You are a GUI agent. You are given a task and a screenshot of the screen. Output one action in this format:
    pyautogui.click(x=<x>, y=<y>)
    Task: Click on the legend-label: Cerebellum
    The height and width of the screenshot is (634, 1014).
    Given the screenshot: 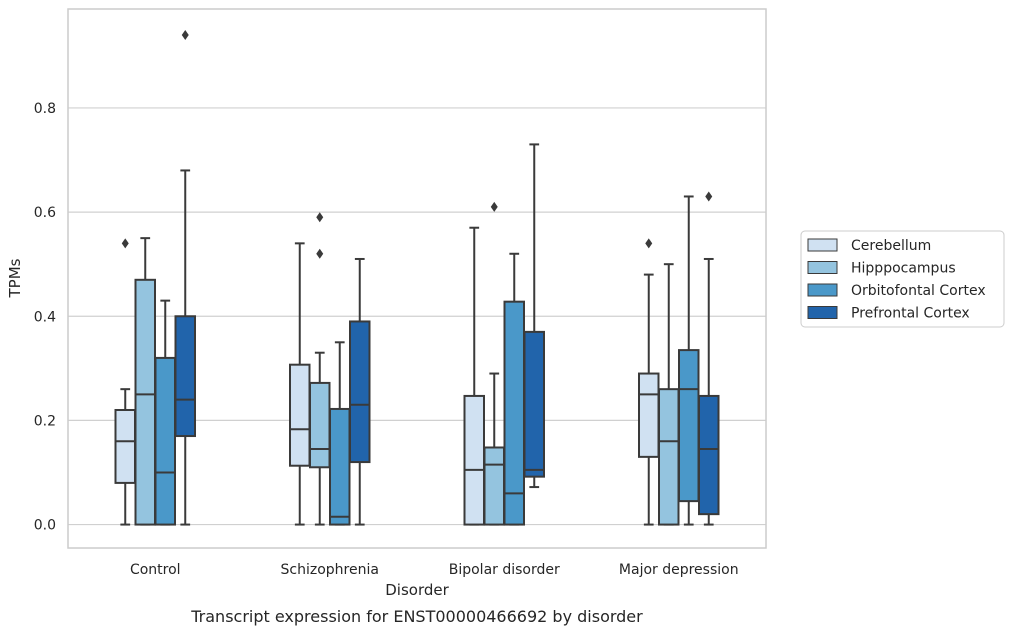 What is the action you would take?
    pyautogui.click(x=891, y=246)
    